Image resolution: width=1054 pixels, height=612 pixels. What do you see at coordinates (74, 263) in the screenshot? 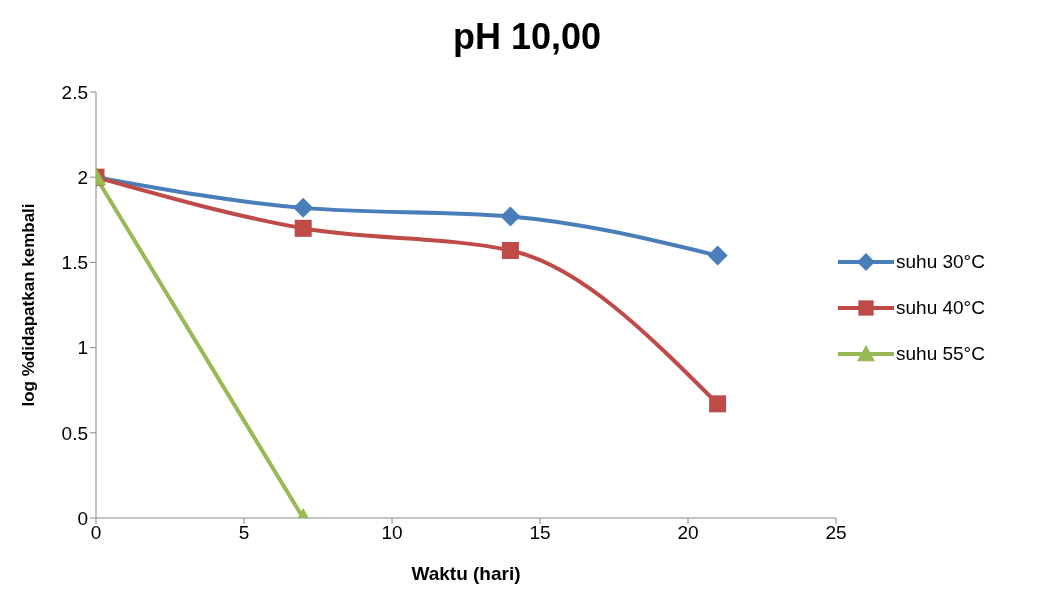
I see `y-tick-label: 1.5` at bounding box center [74, 263].